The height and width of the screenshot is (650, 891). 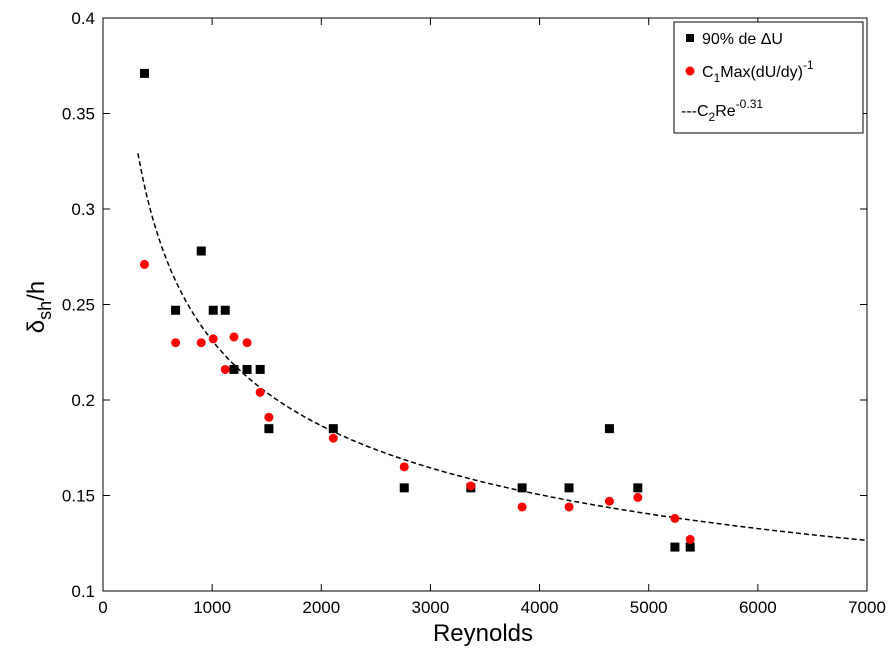 I want to click on legend-label-squares-main: 90% de ΔU, so click(x=742, y=39).